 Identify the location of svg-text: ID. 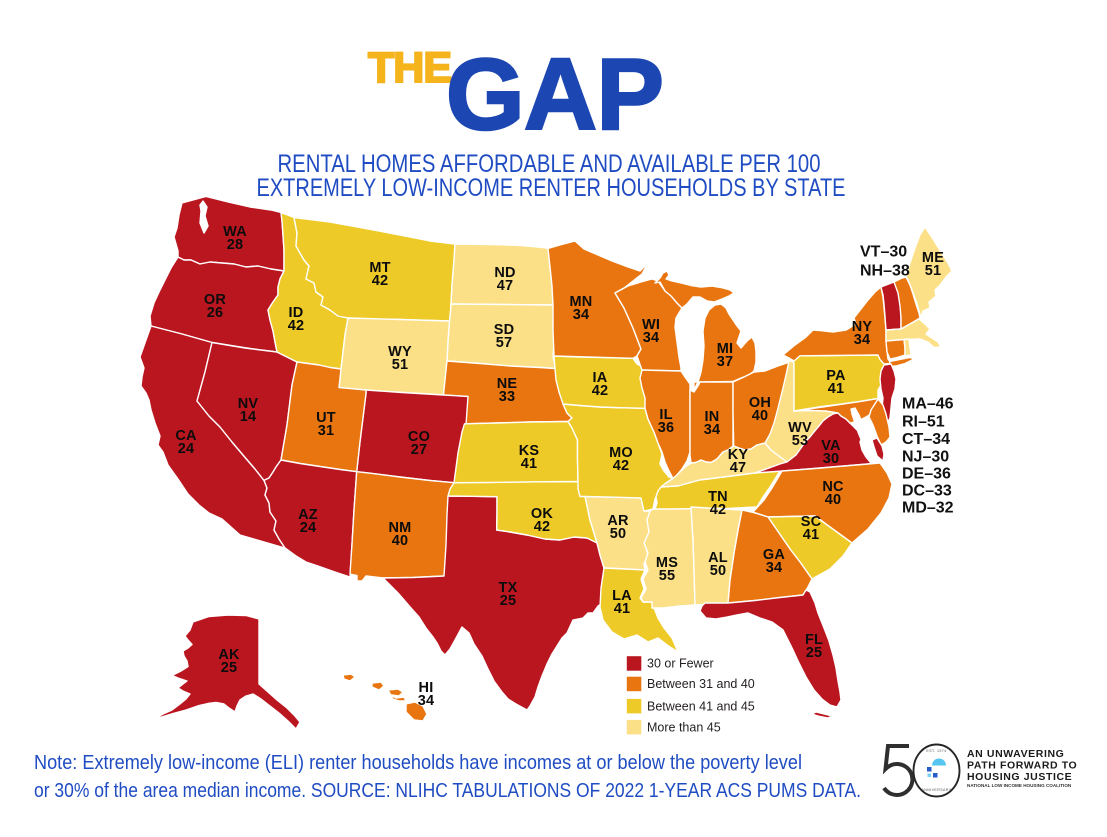
(296, 313).